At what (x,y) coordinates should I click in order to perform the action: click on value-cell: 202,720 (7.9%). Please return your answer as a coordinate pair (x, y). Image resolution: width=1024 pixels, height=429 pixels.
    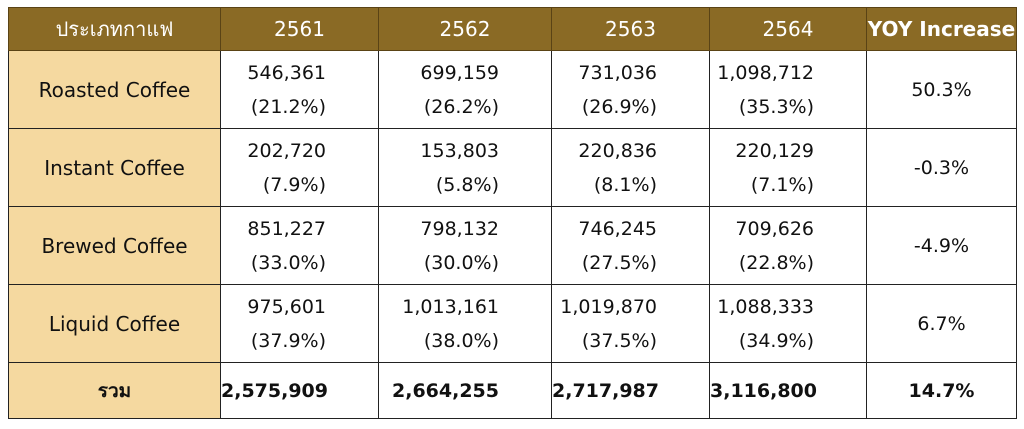
    Looking at the image, I should click on (299, 167).